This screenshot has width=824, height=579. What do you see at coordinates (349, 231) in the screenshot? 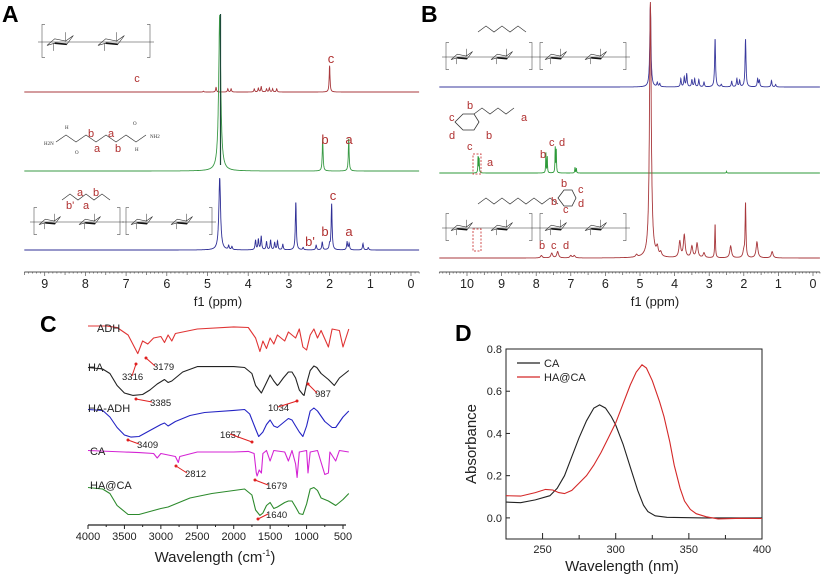
I see `peak-label-a: a` at bounding box center [349, 231].